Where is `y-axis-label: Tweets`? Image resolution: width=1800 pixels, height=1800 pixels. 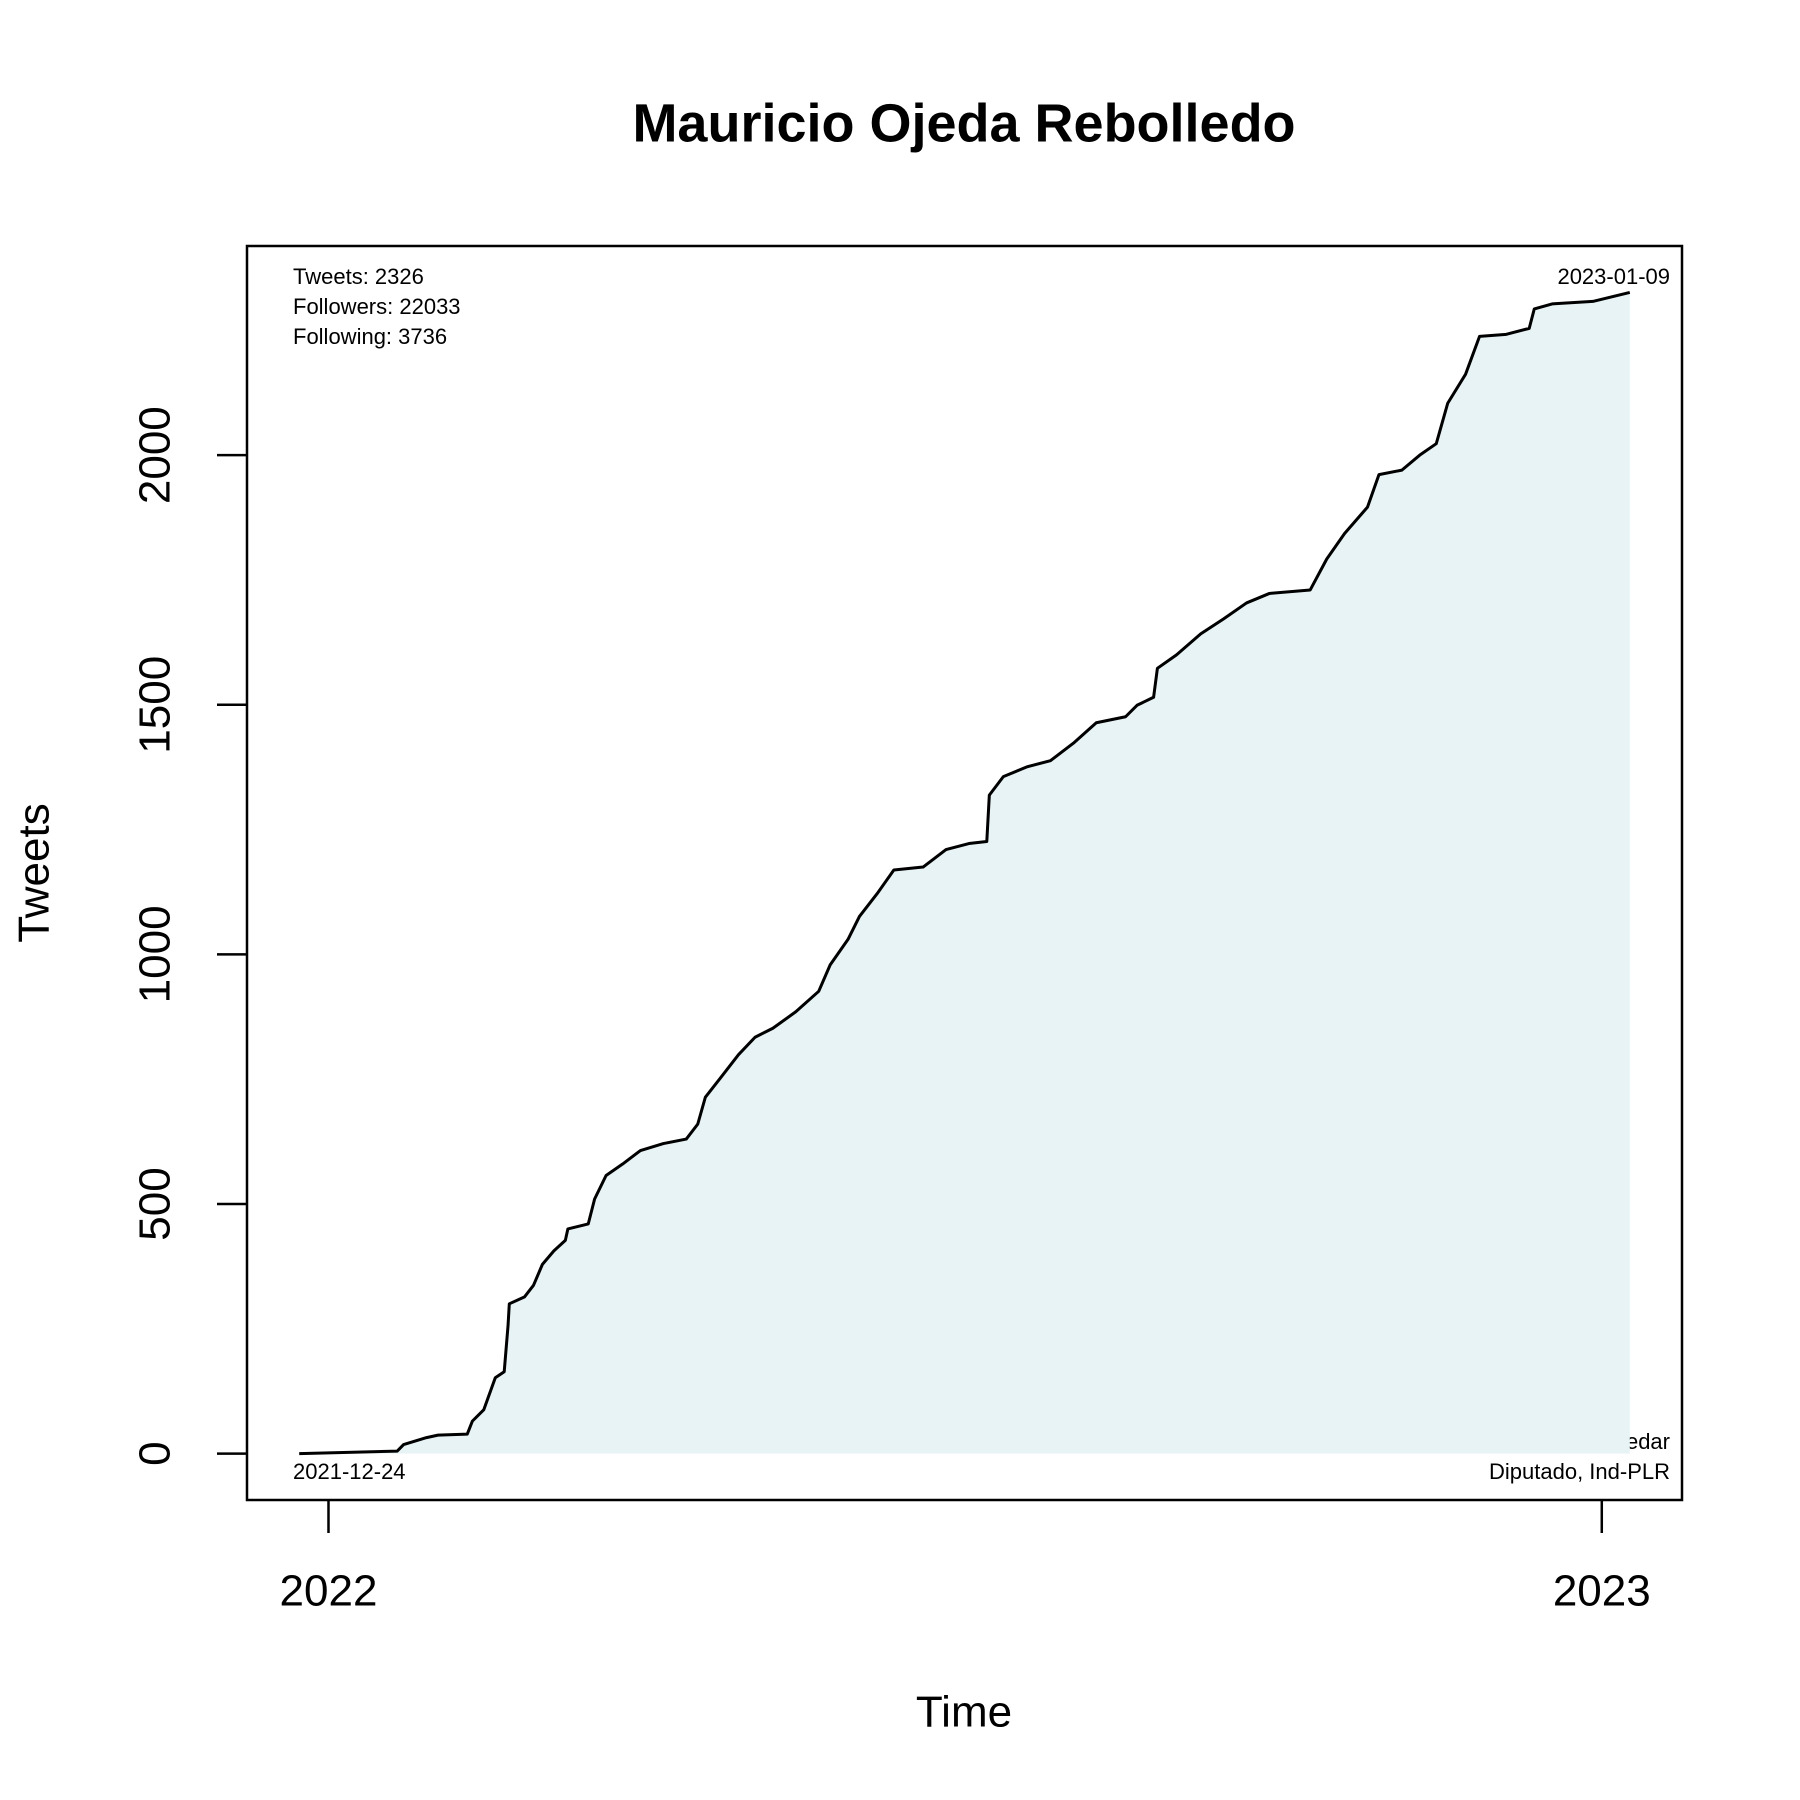 y-axis-label: Tweets is located at coordinates (34, 872).